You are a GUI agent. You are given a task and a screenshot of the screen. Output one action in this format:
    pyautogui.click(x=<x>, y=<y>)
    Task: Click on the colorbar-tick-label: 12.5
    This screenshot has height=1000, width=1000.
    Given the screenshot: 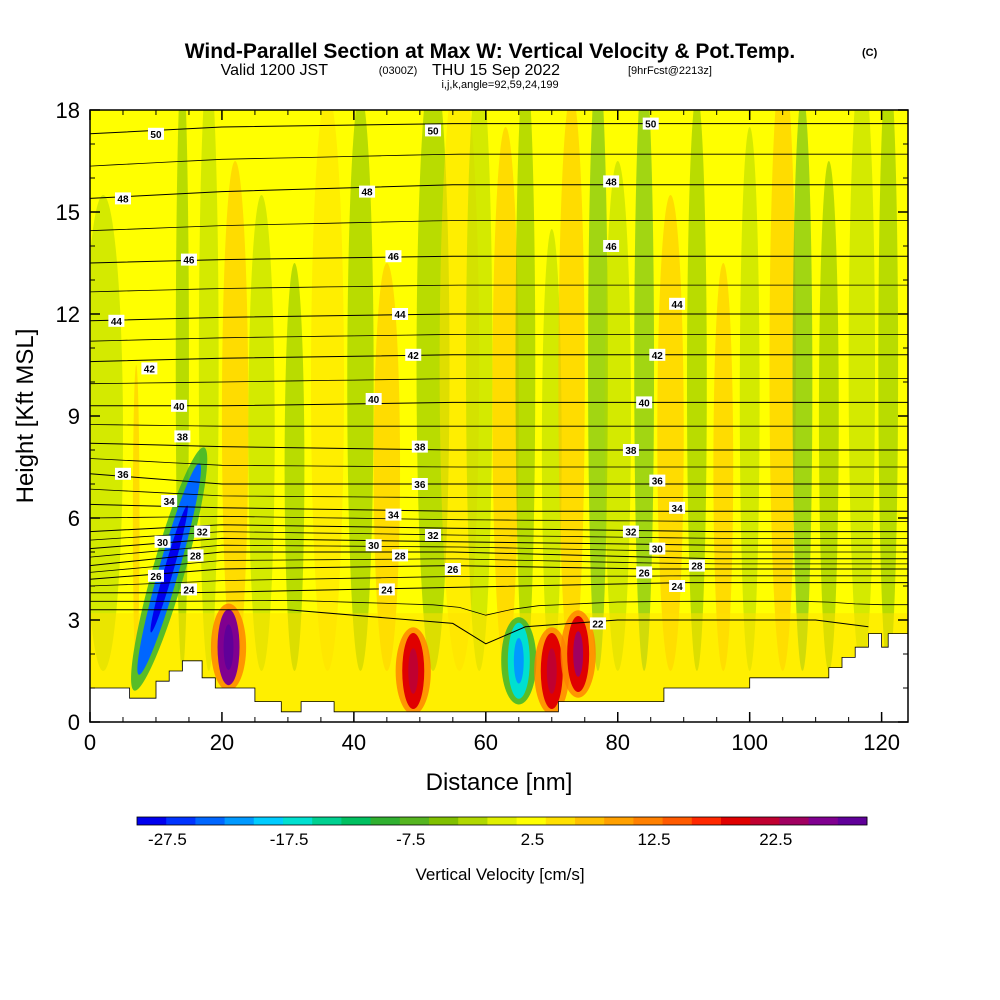 What is the action you would take?
    pyautogui.click(x=654, y=839)
    